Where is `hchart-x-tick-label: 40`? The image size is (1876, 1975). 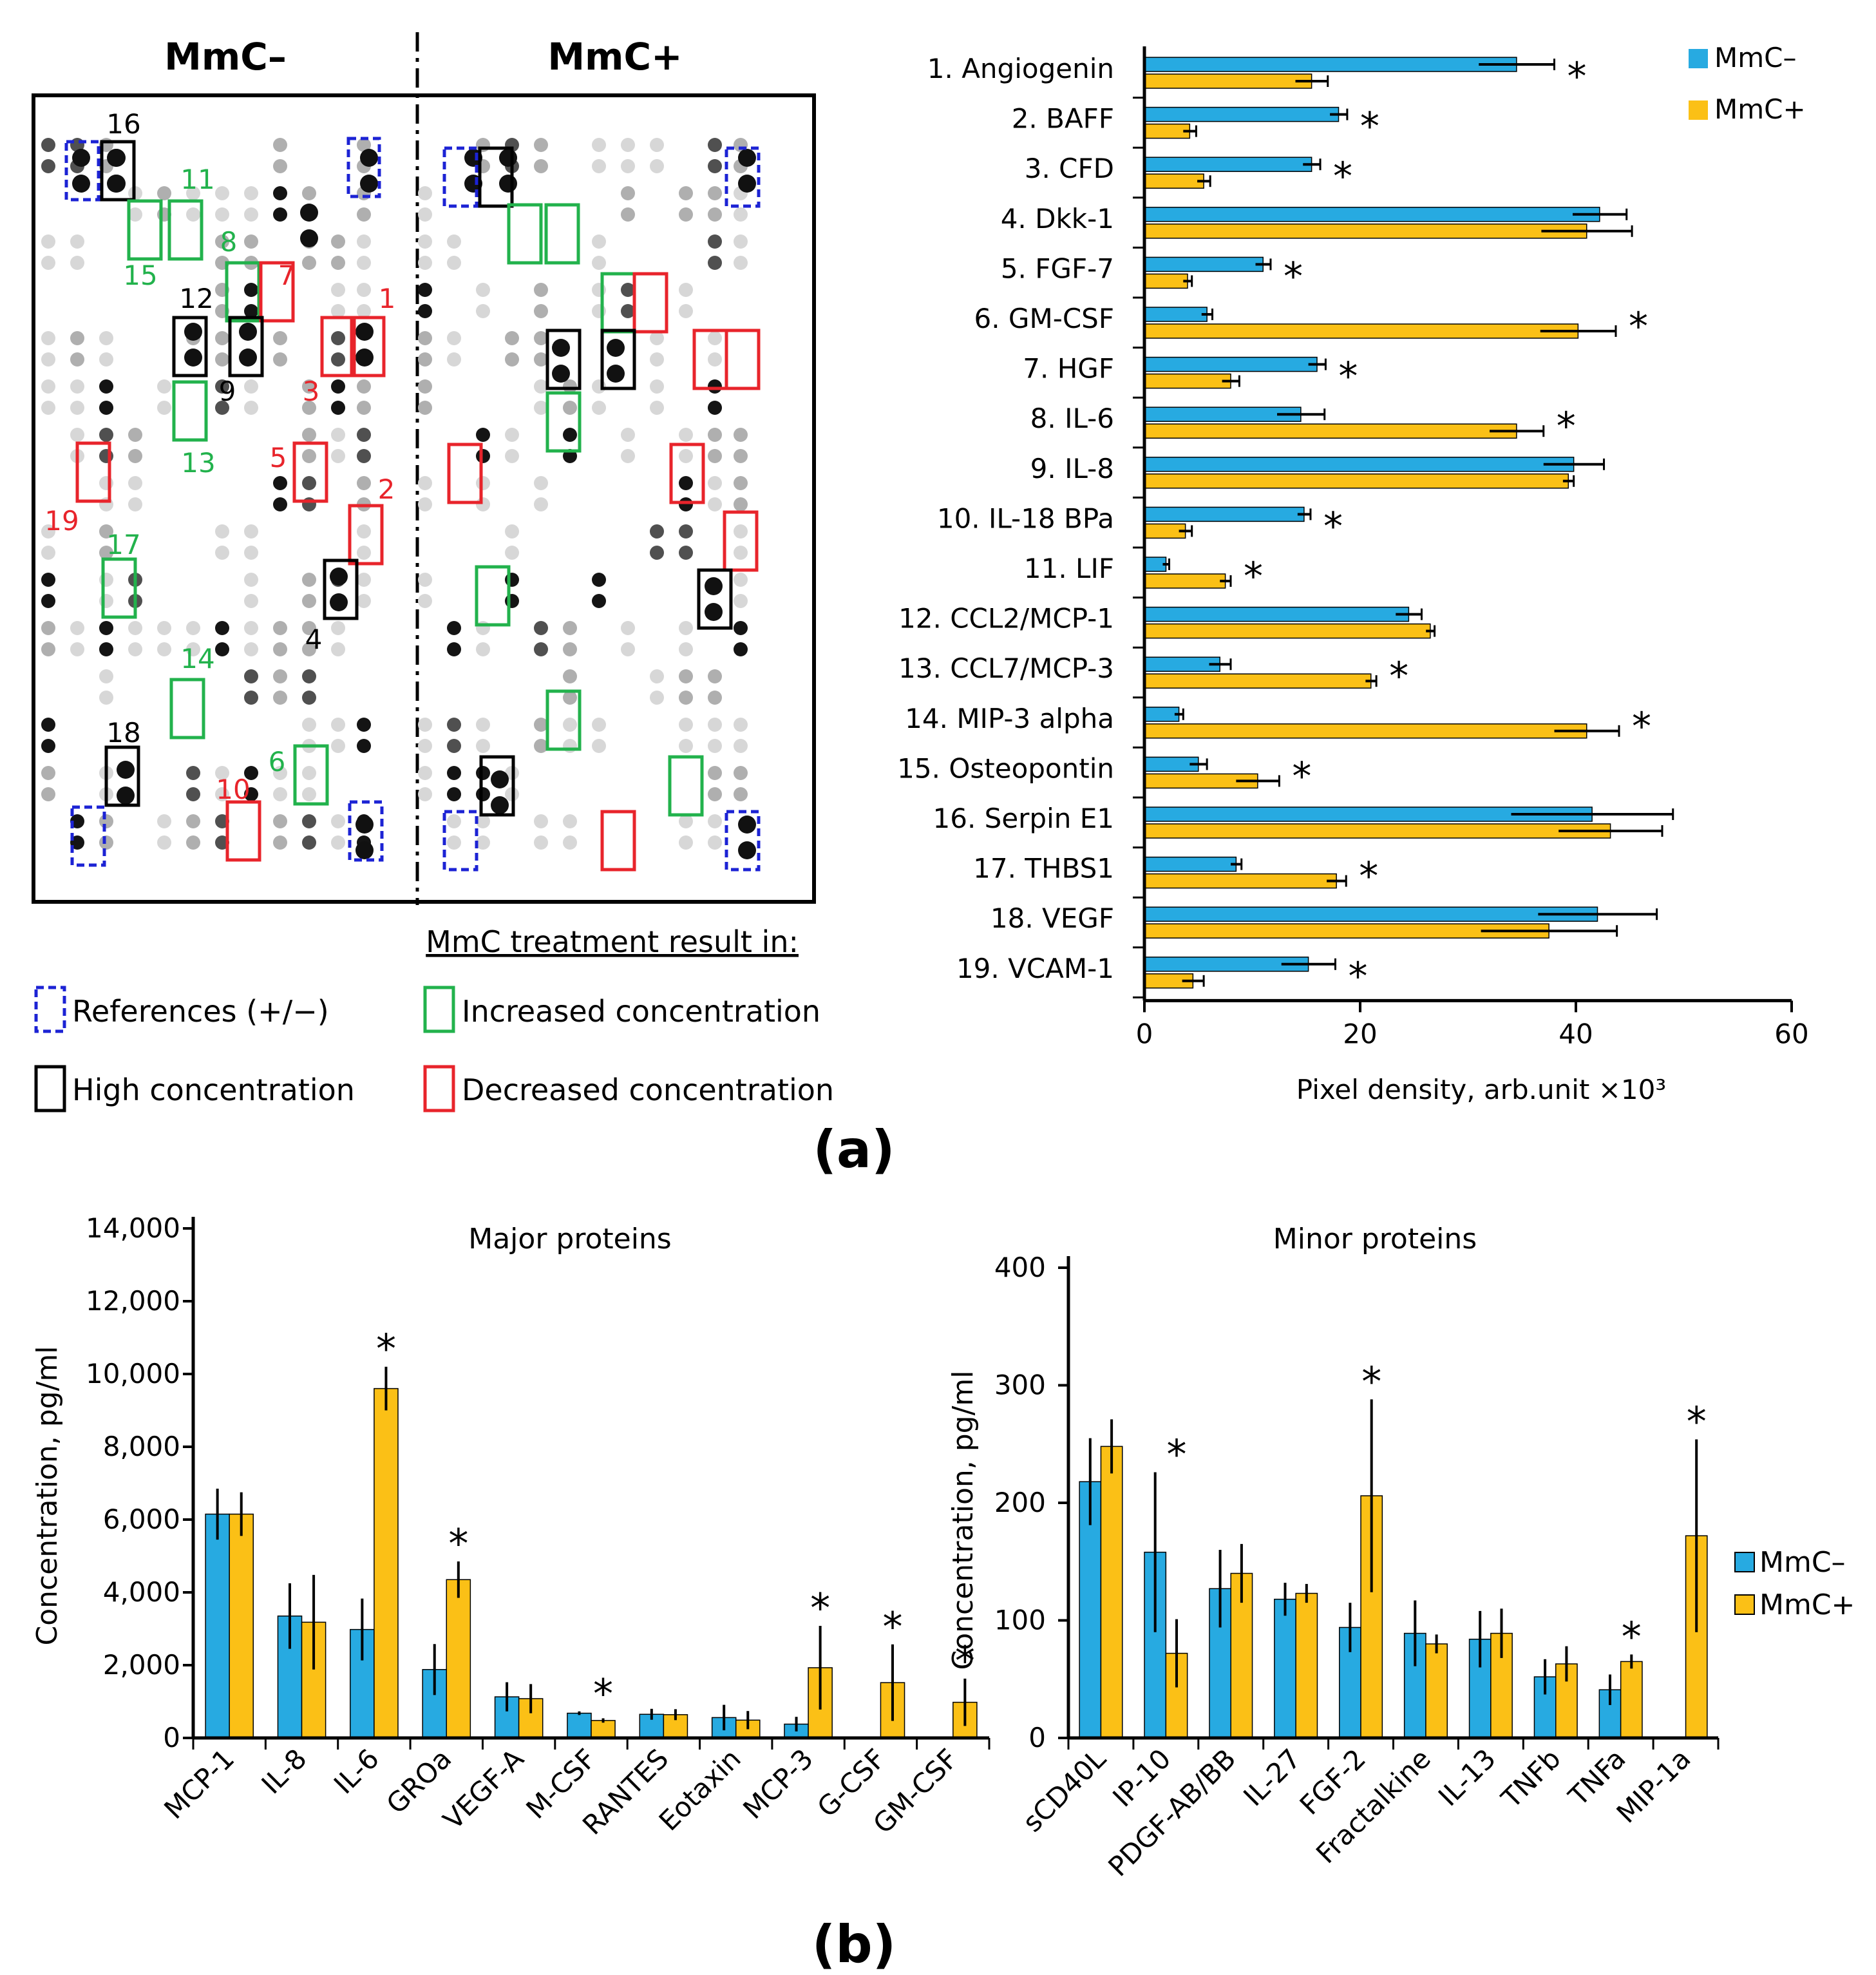 hchart-x-tick-label: 40 is located at coordinates (1576, 1033).